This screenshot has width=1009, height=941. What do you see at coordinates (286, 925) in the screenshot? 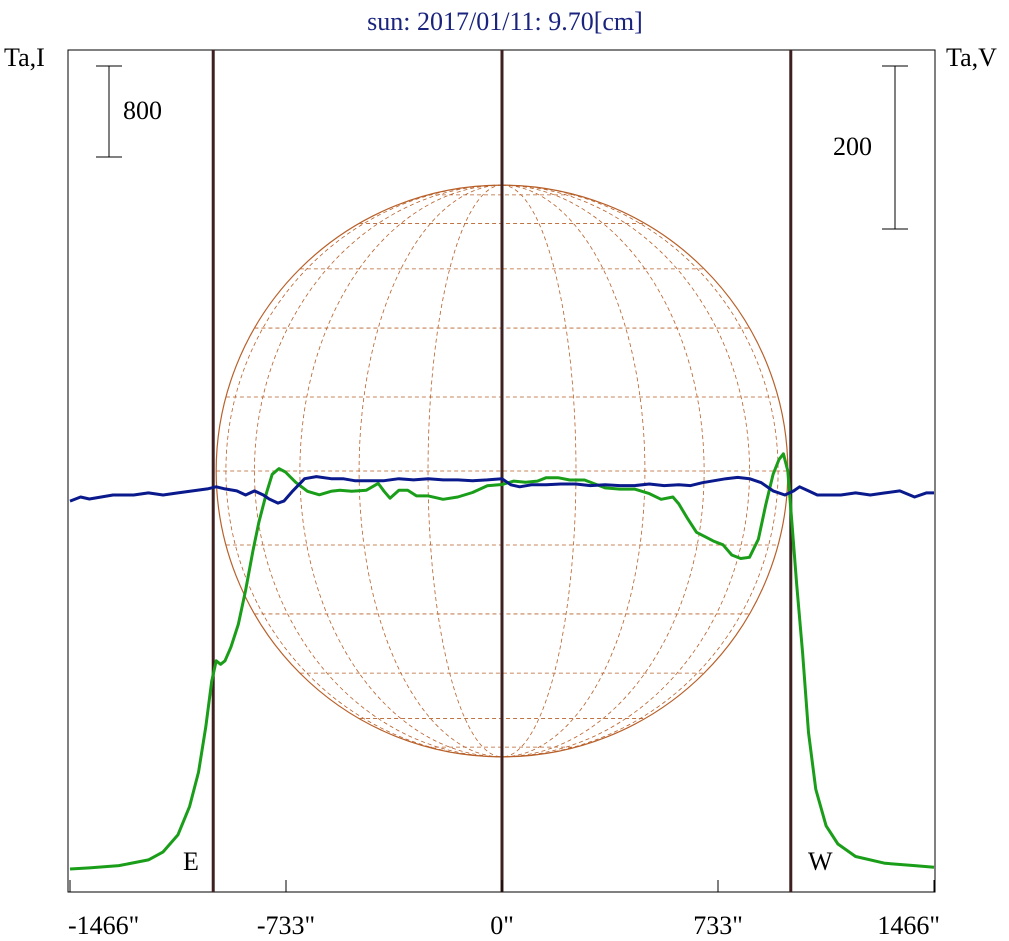
I see `x-tick-label: -733"` at bounding box center [286, 925].